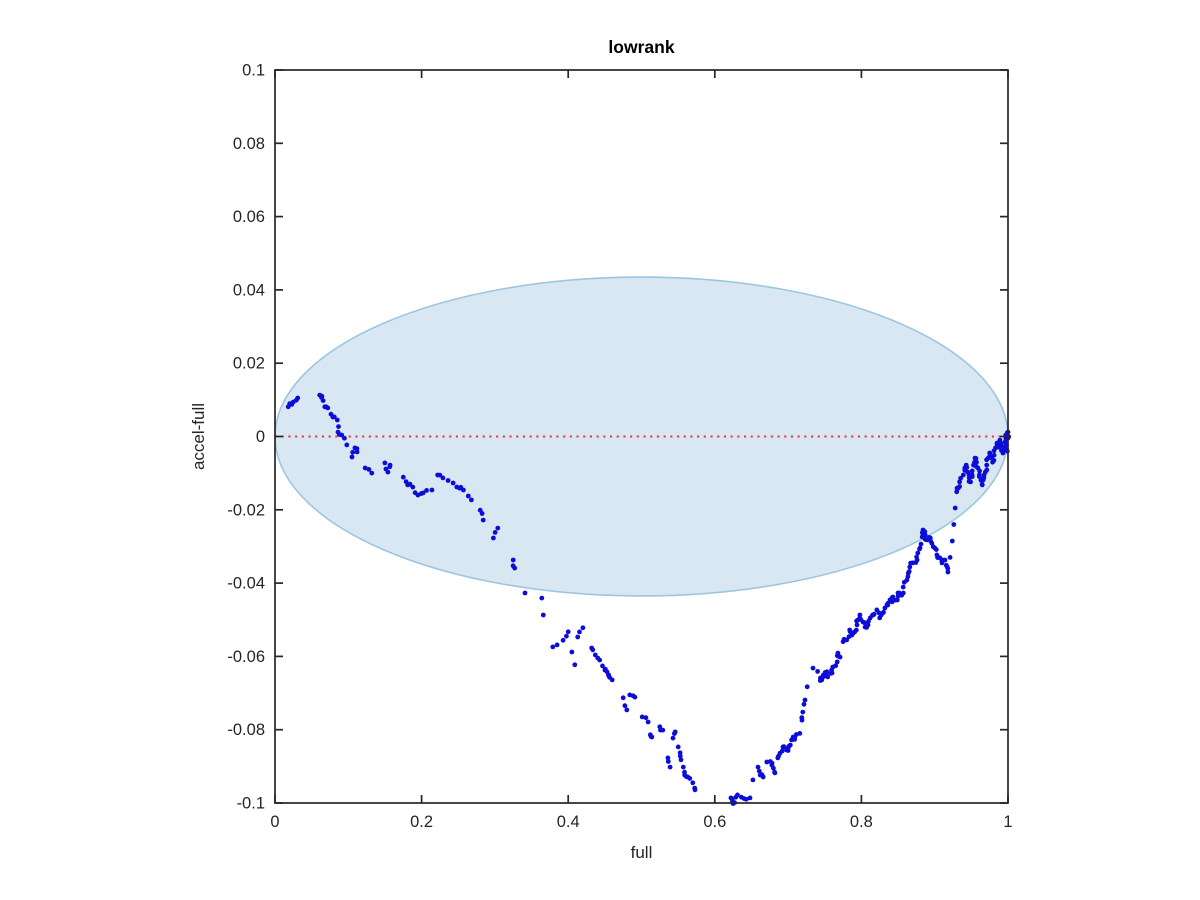  What do you see at coordinates (249, 144) in the screenshot?
I see `y-tick-label: 0.08` at bounding box center [249, 144].